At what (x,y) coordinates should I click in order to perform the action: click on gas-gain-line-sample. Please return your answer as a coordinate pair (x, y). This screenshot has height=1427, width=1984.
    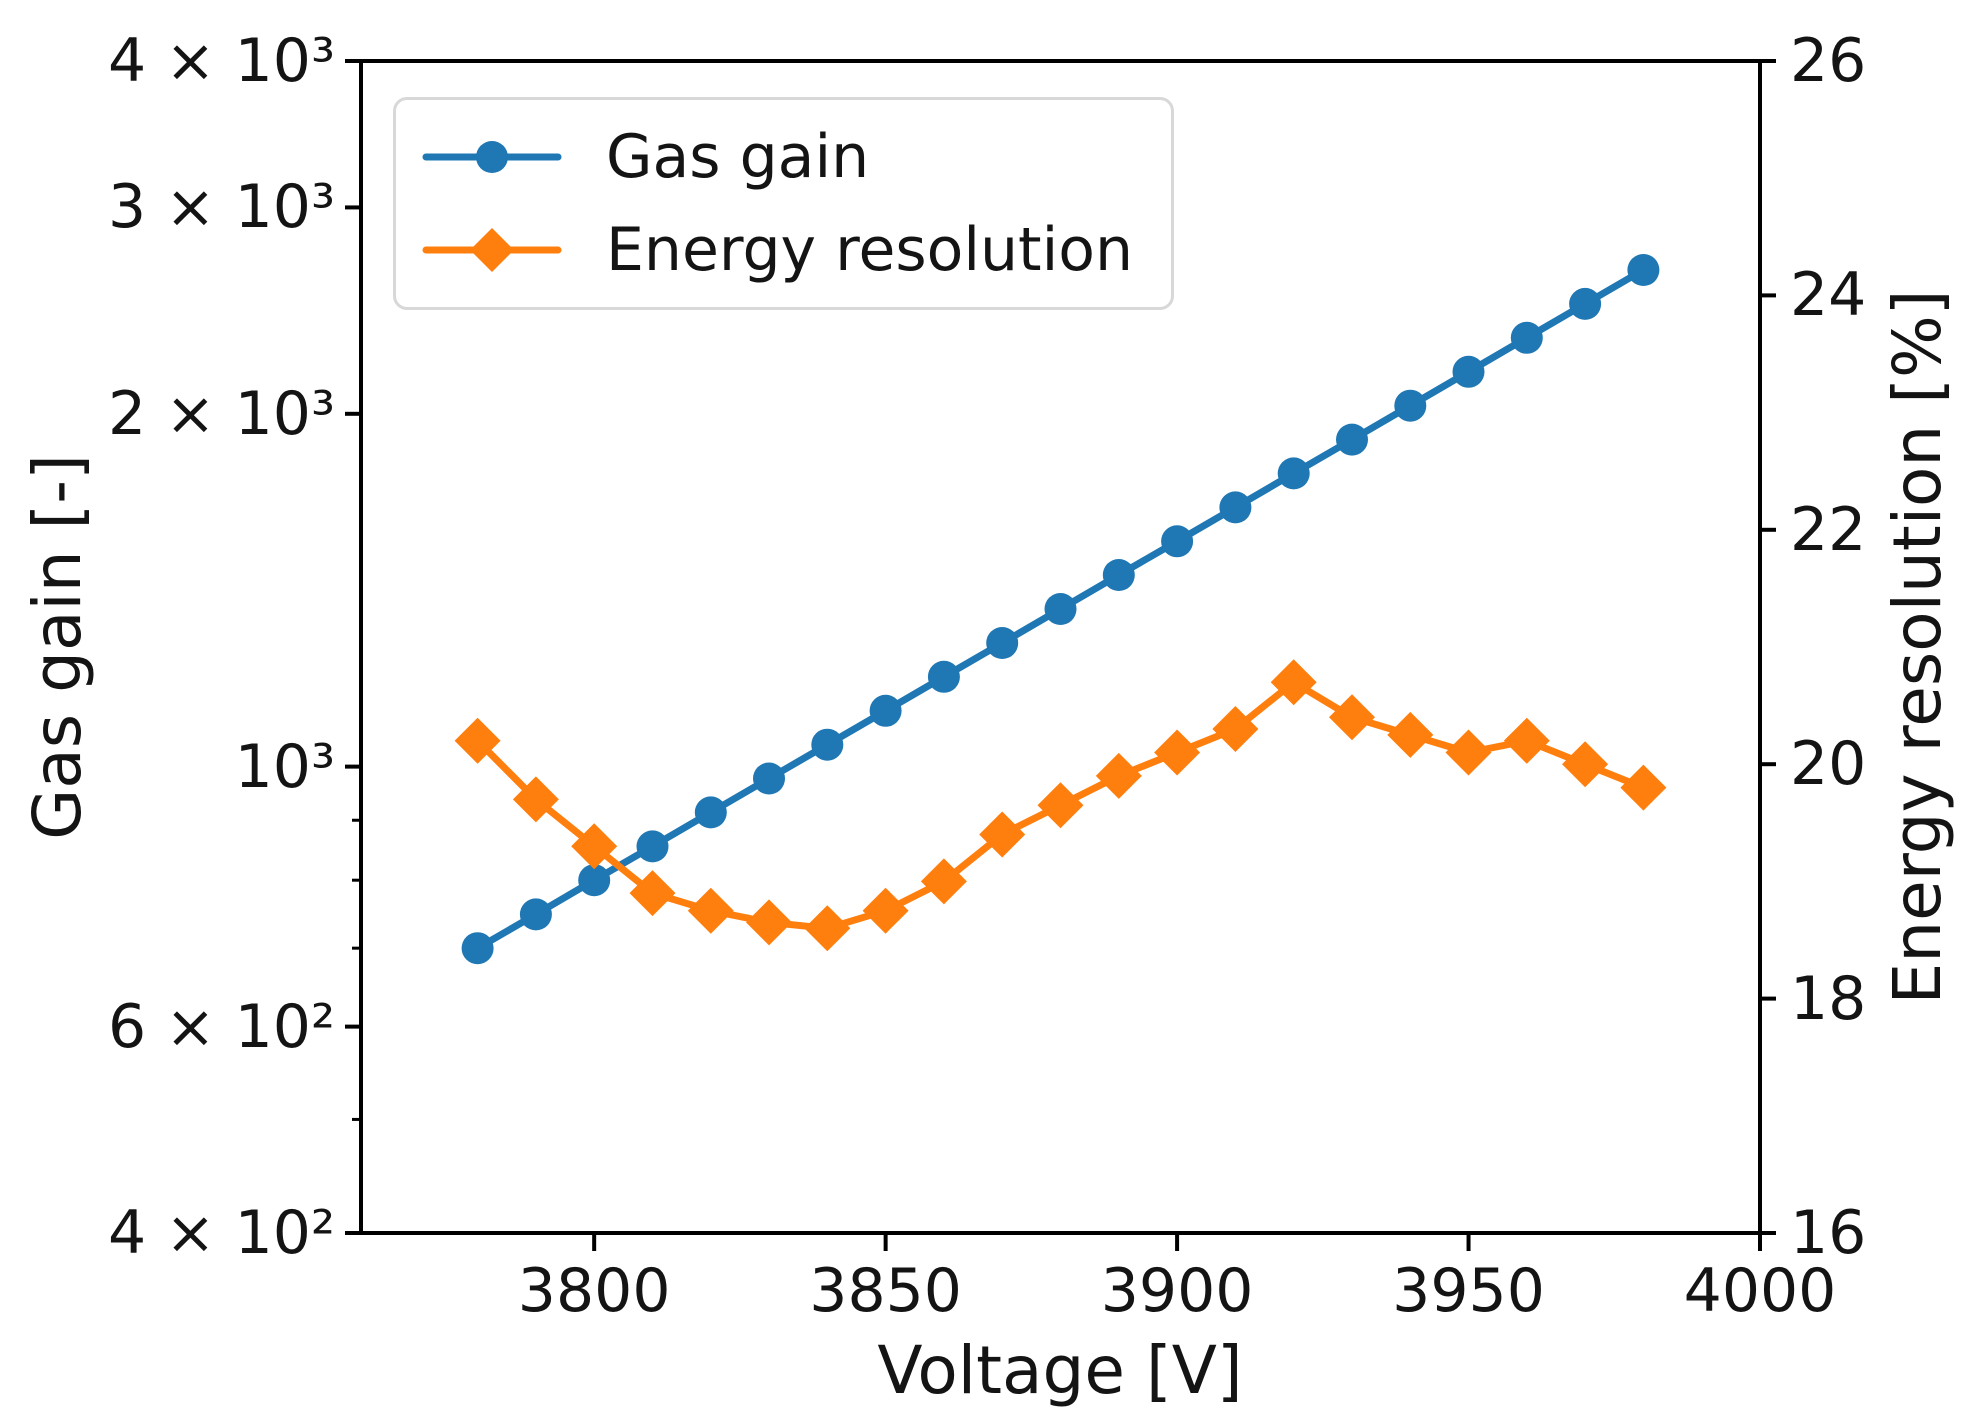
    Looking at the image, I should click on (492, 156).